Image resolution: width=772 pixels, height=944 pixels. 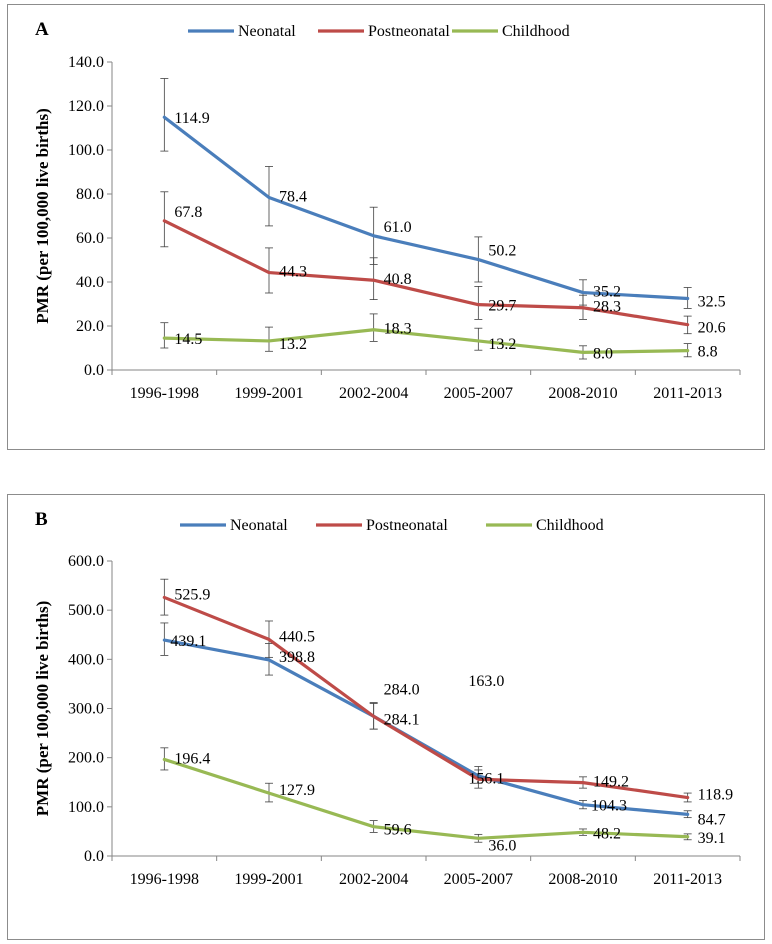 What do you see at coordinates (42, 29) in the screenshot?
I see `panel-letter: A` at bounding box center [42, 29].